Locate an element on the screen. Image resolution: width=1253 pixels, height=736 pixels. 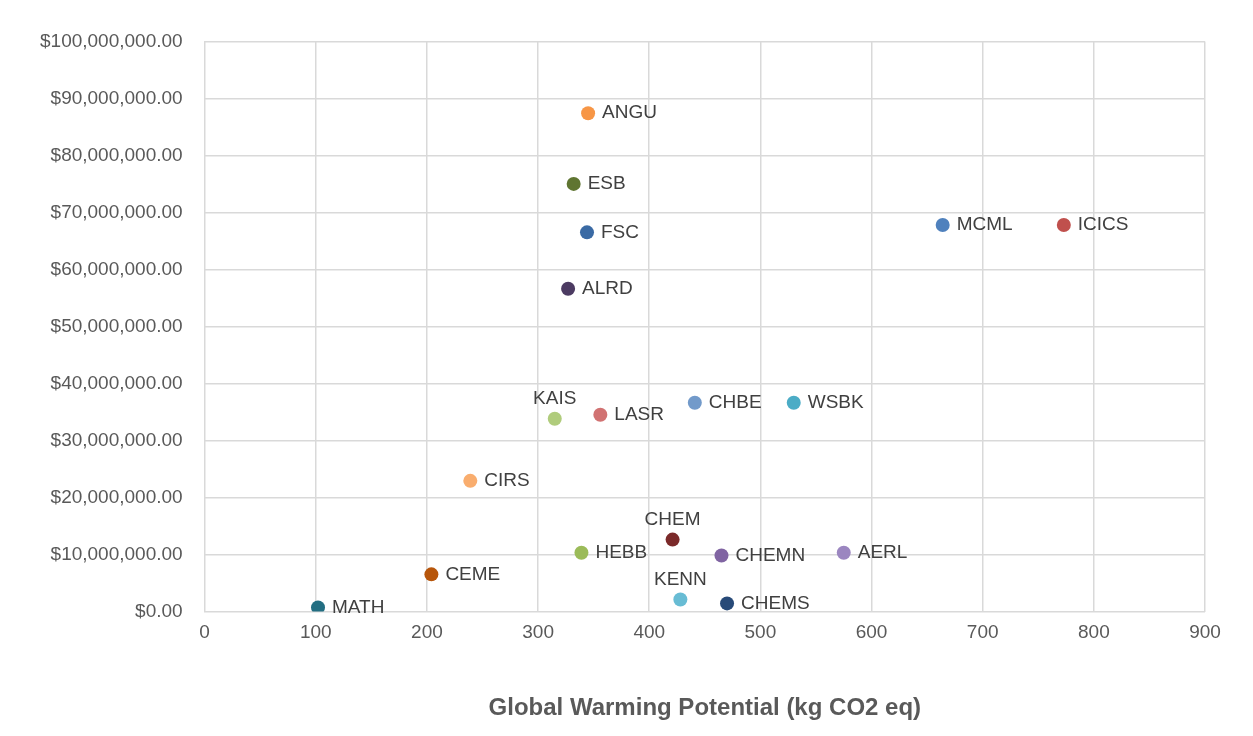
y-tick-label: $70,000,000.00 is located at coordinates (116, 211).